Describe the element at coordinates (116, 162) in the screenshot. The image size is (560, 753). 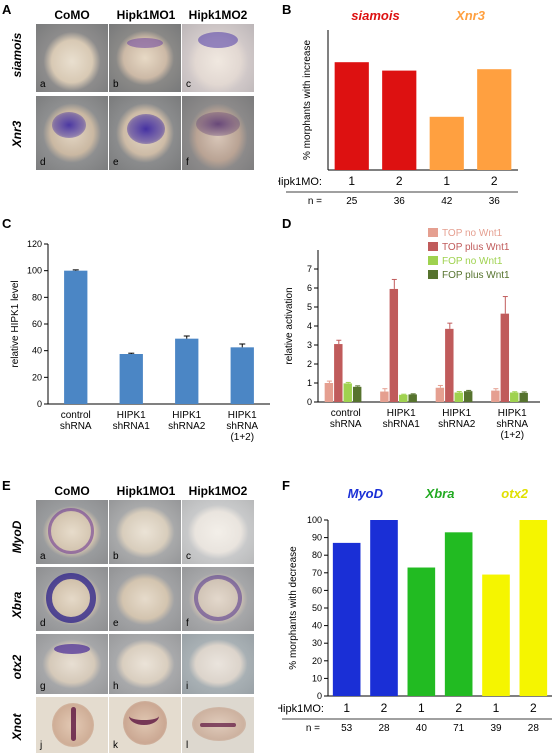
I see `panel-a-sublabel-e: e` at that location.